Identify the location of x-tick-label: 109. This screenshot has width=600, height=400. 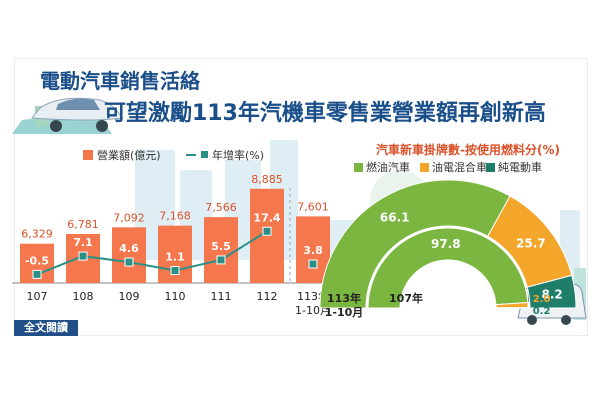
(129, 296).